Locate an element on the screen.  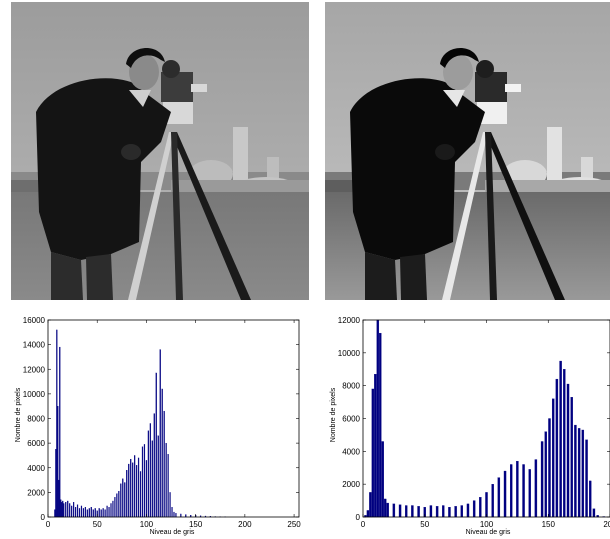
y-tick-label: 16000 is located at coordinates (34, 320).